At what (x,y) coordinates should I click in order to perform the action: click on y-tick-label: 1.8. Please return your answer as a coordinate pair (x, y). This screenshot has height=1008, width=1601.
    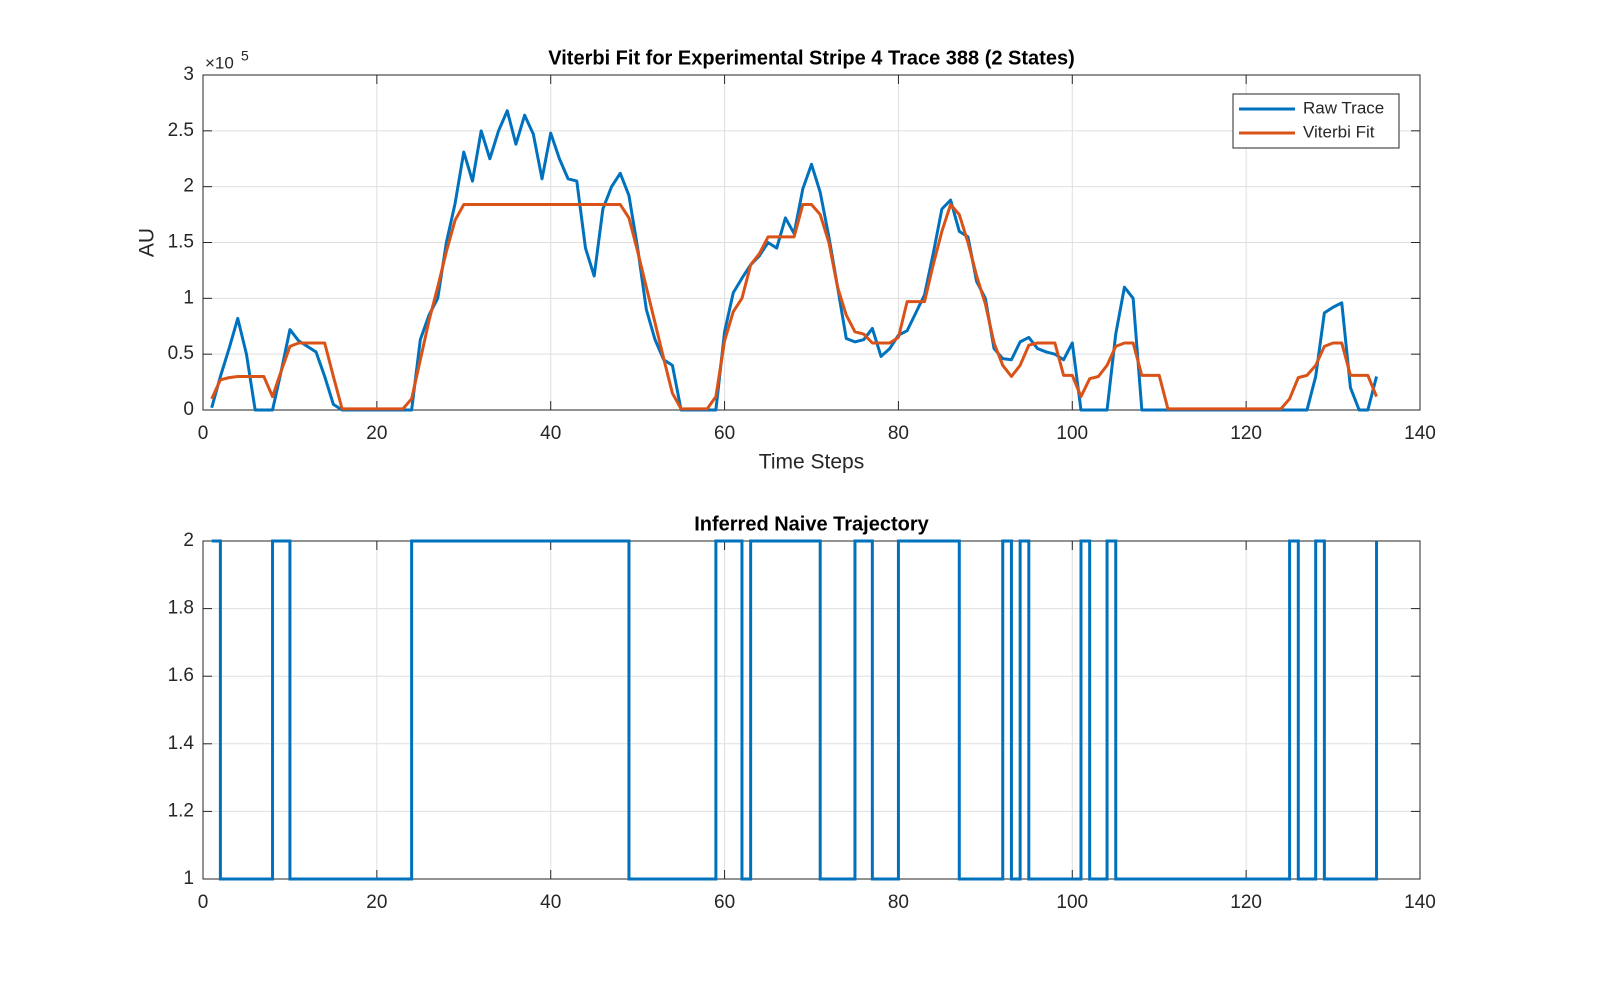
    Looking at the image, I should click on (181, 608).